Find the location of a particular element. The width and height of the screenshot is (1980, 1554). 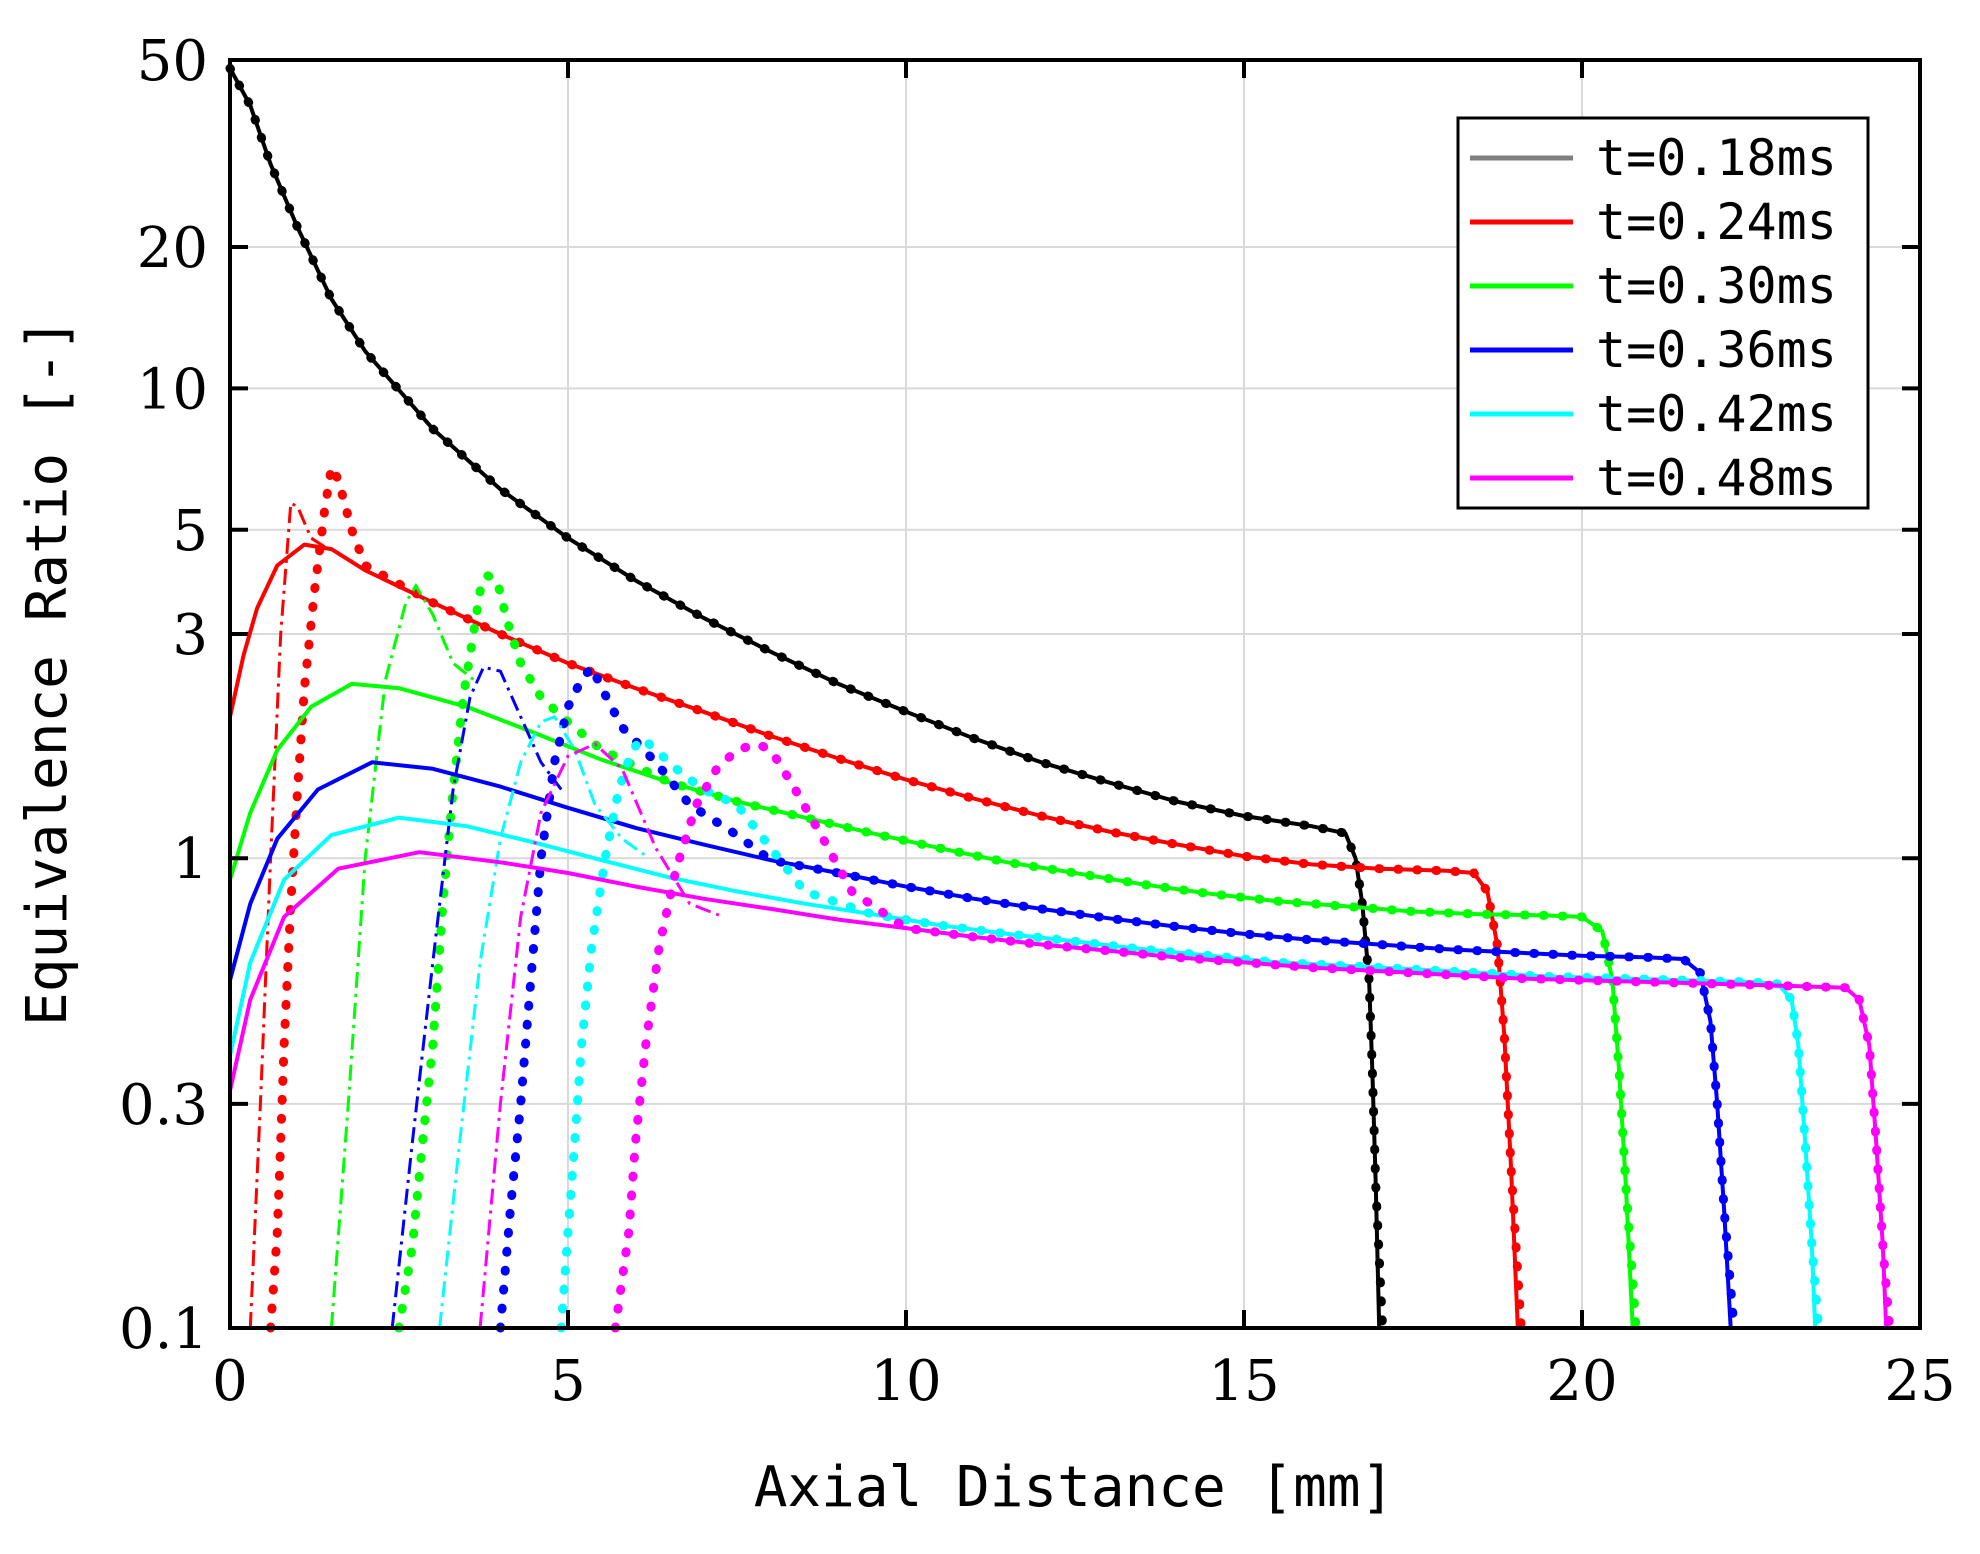

y-tick-label: 10 is located at coordinates (172, 389).